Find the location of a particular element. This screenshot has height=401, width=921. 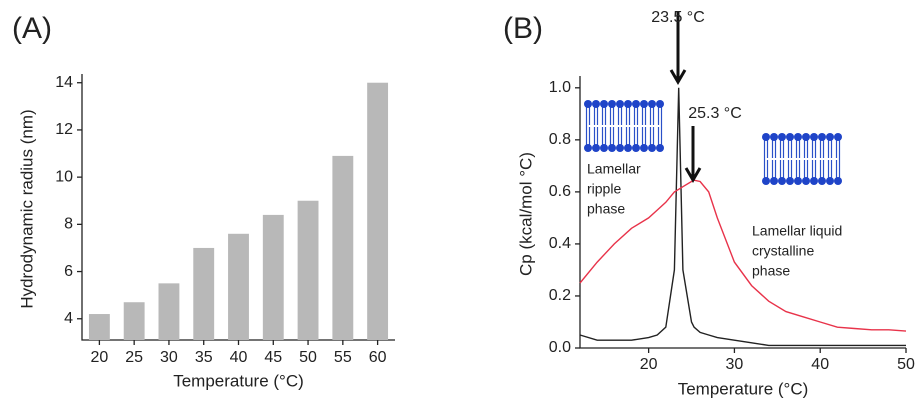

y-tick-label: 0.6 is located at coordinates (560, 191).